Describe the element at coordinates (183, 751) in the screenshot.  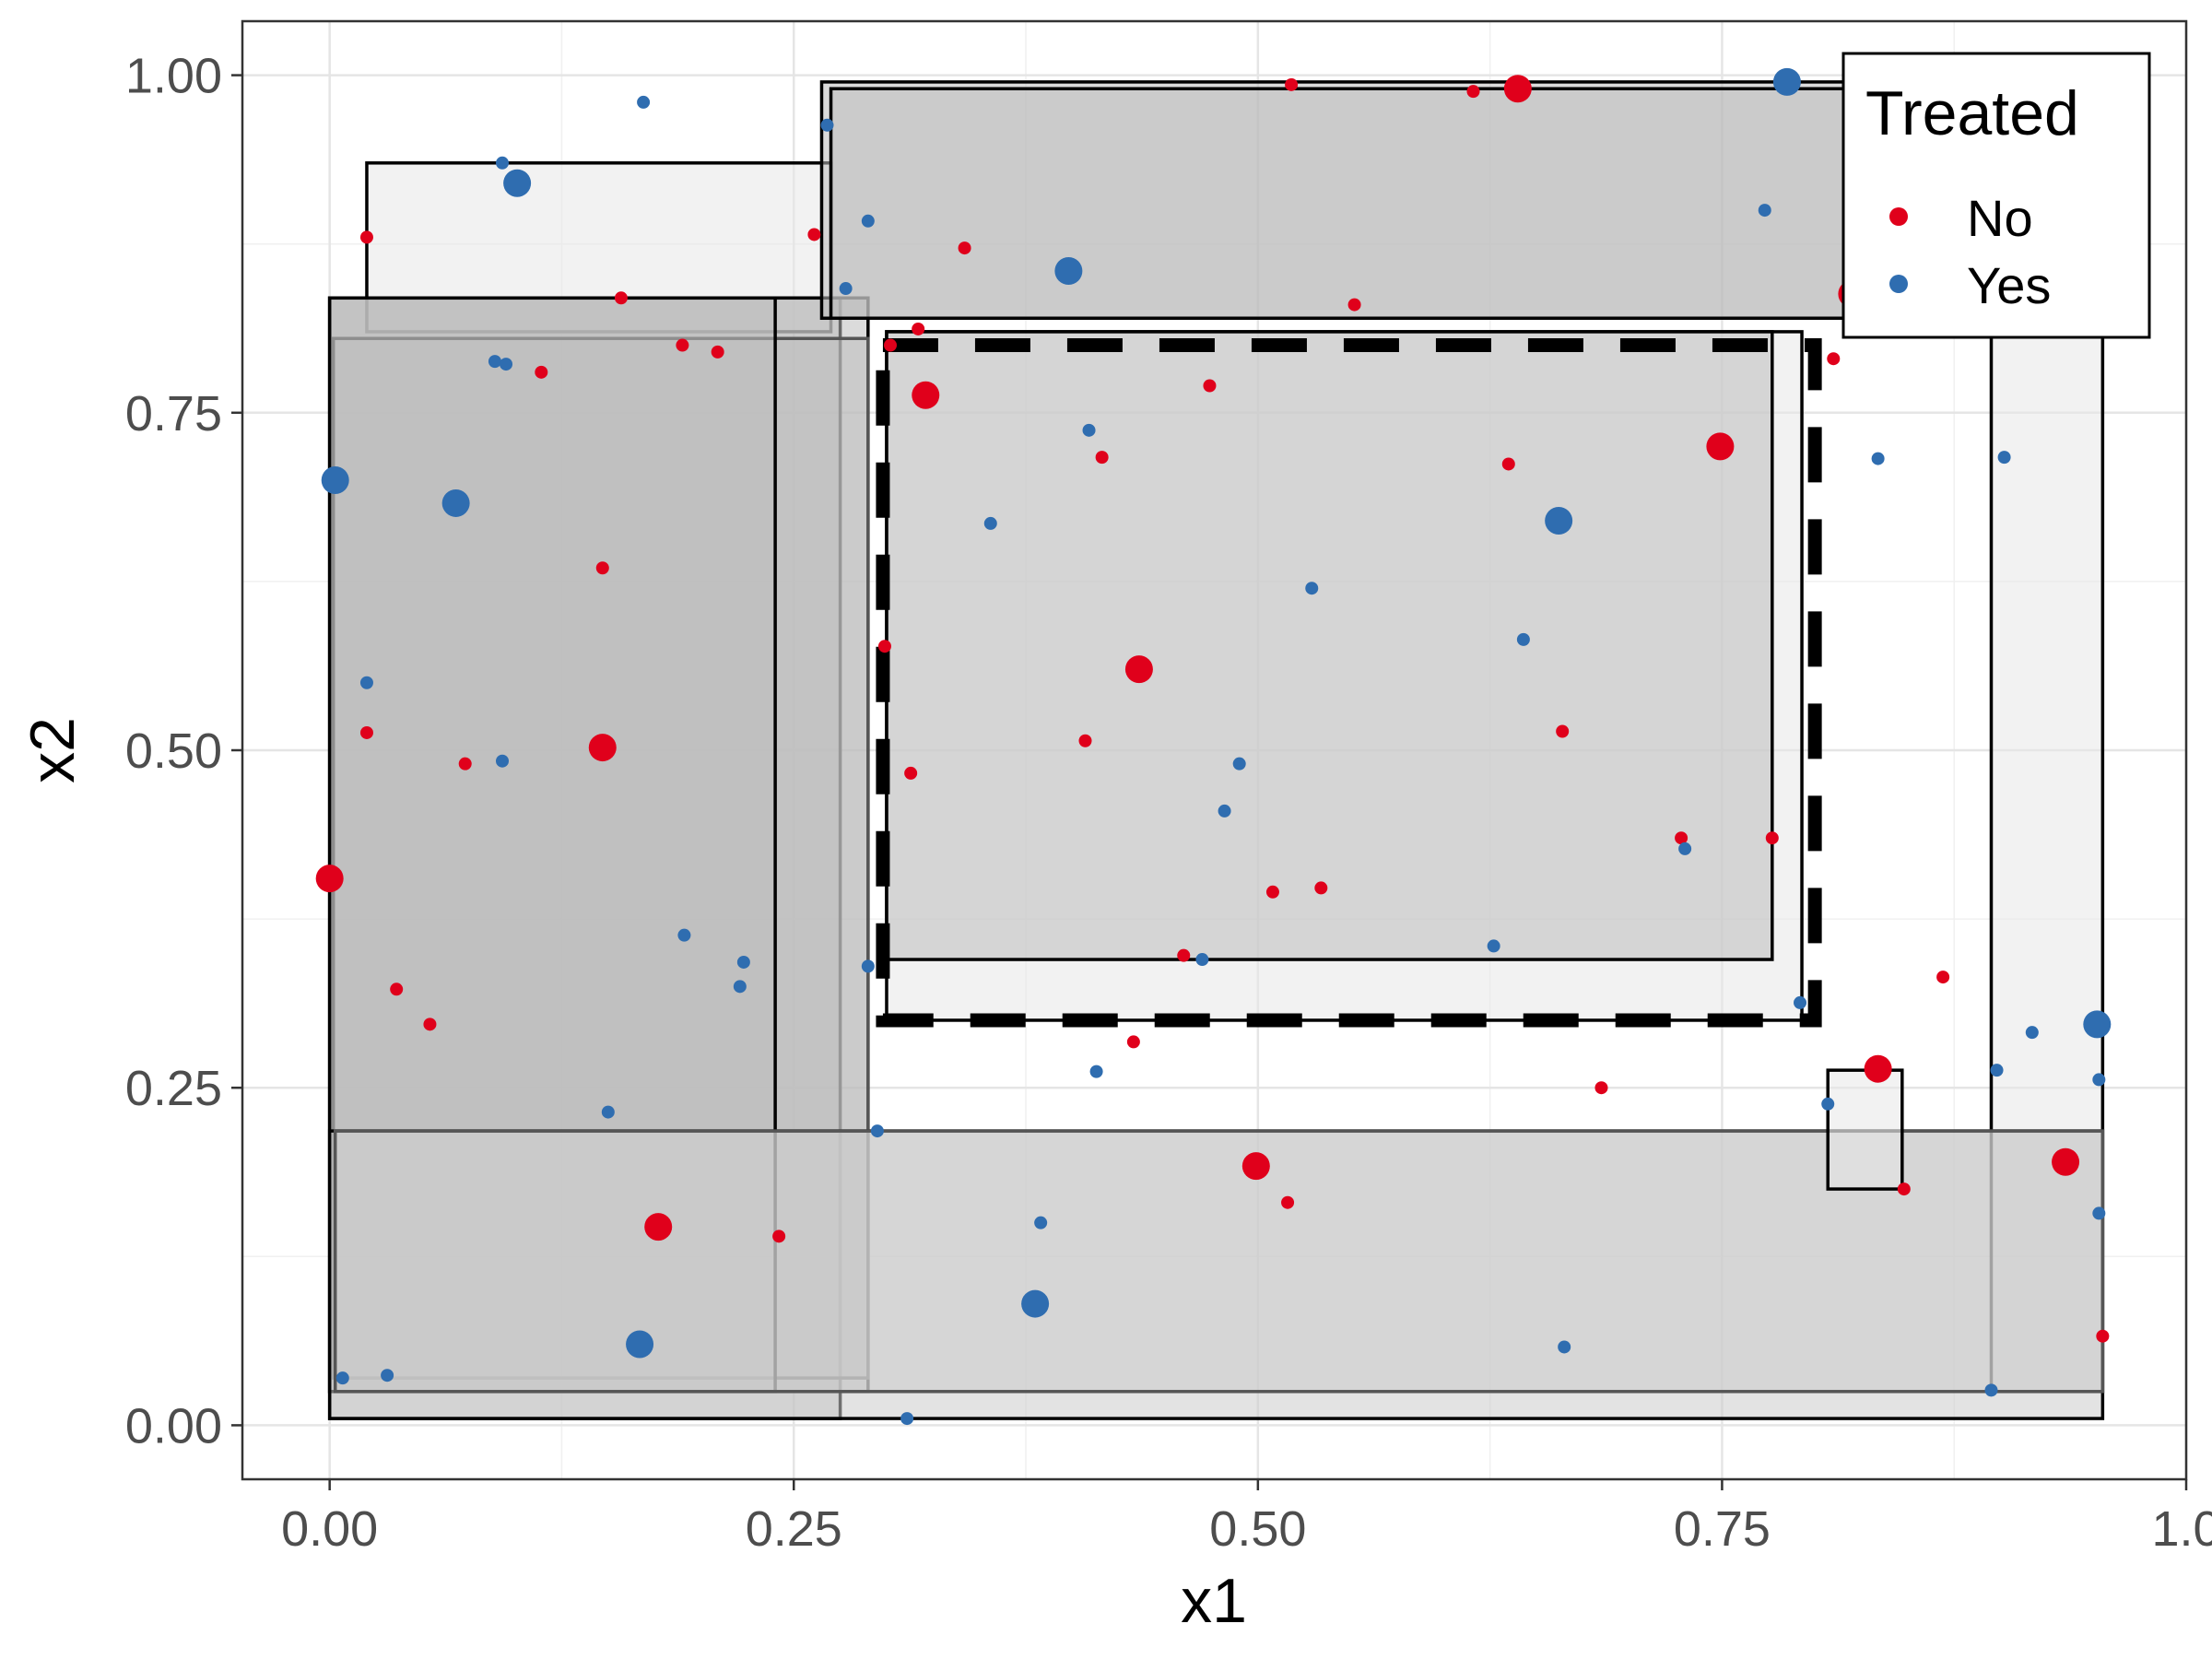
I see `y-axis-ticks: 0.00 0.25 0.50 0.75 1.00` at that location.